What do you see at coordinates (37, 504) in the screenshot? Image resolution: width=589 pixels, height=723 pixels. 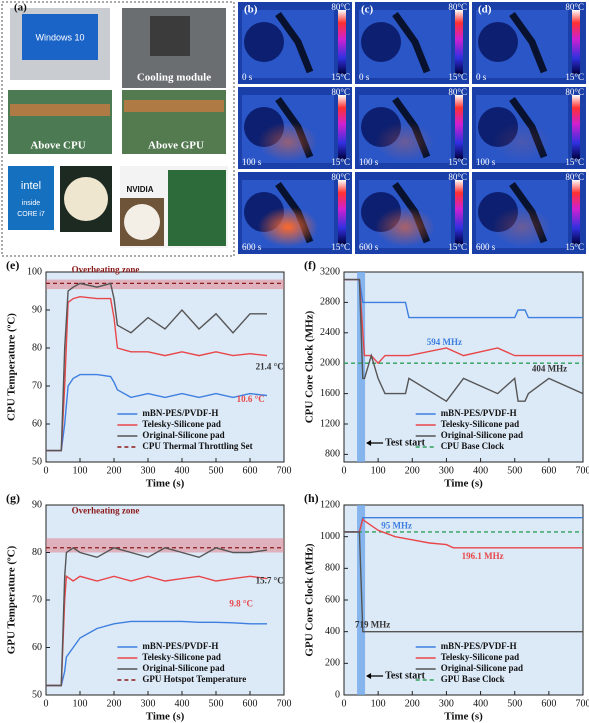 I see `y-tick-label: 90` at bounding box center [37, 504].